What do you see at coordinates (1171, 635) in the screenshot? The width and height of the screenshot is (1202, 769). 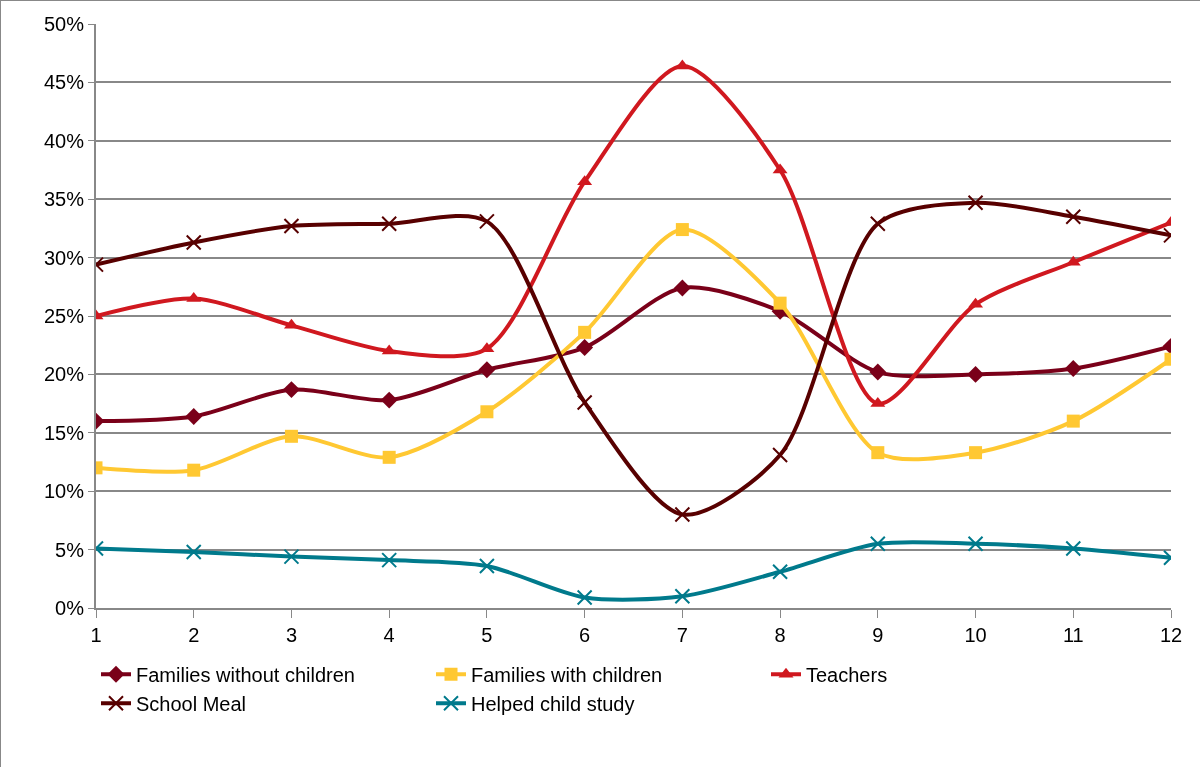 I see `x-tick-label: 12` at bounding box center [1171, 635].